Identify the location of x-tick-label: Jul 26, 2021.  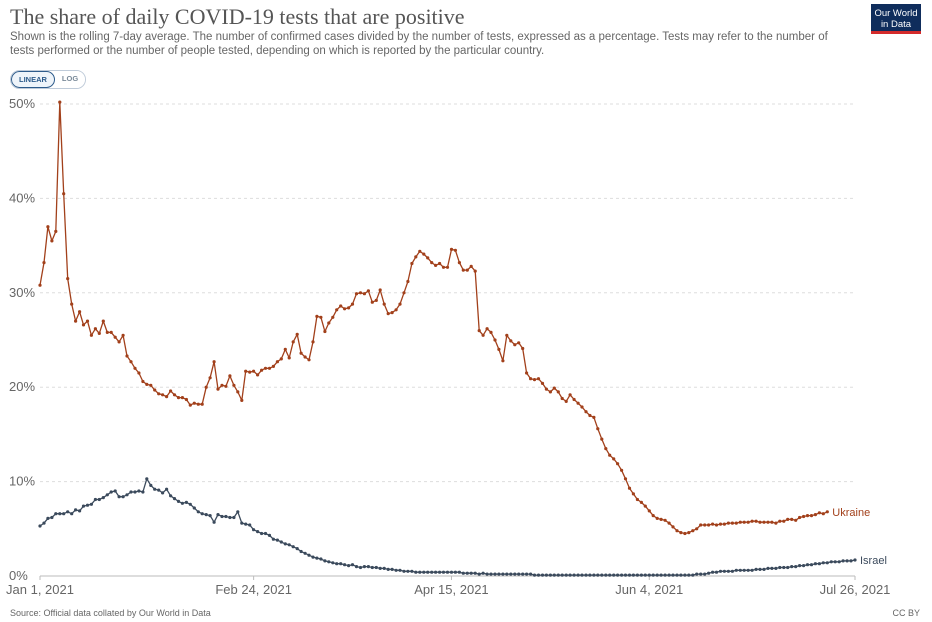
(855, 589).